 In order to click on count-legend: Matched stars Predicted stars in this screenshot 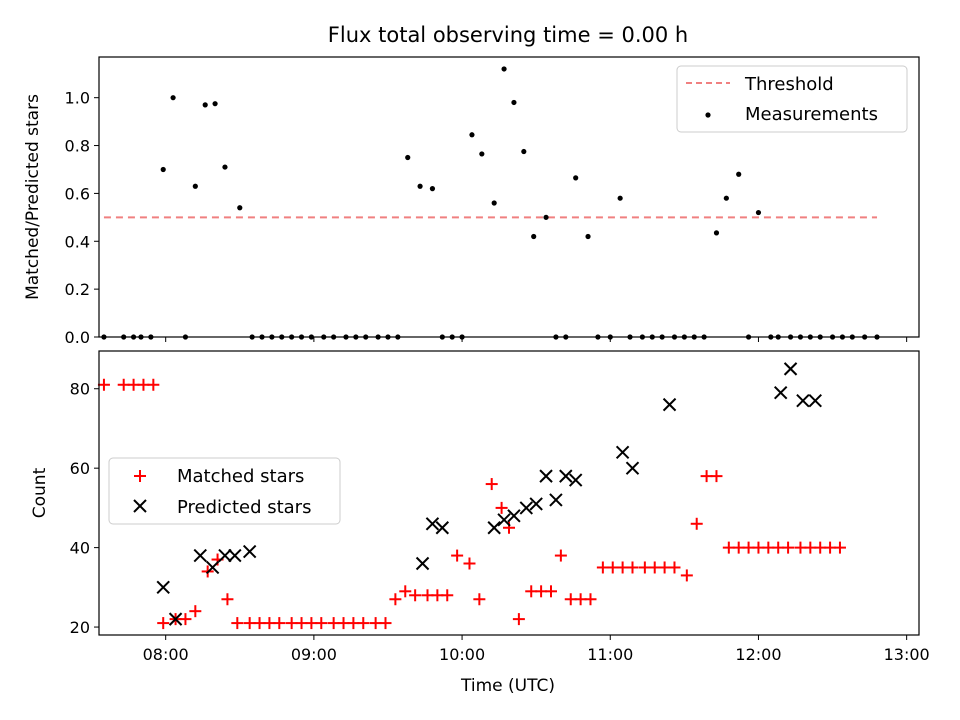, I will do `click(224, 491)`.